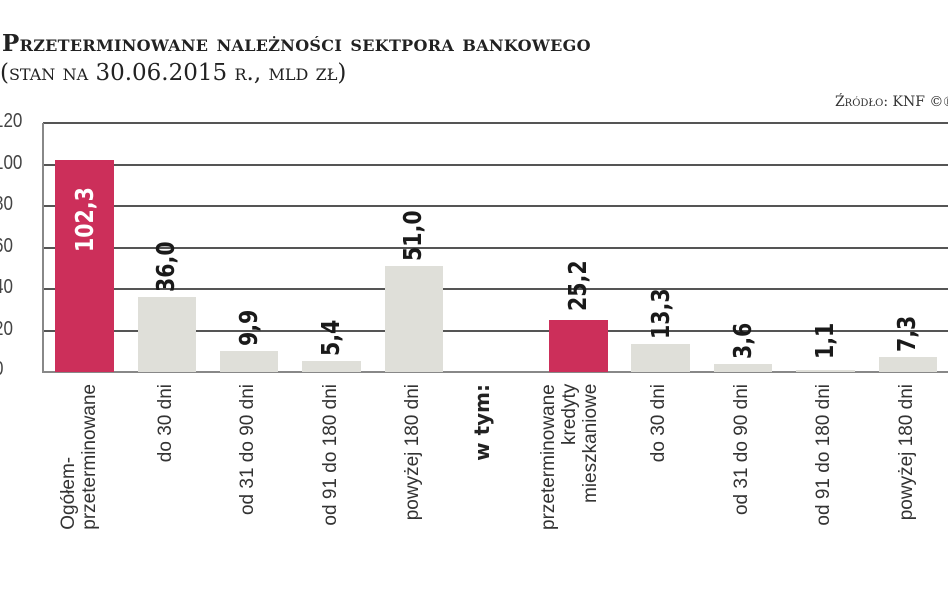 The image size is (948, 593). Describe the element at coordinates (84, 219) in the screenshot. I see `value-label: 102,3` at that location.